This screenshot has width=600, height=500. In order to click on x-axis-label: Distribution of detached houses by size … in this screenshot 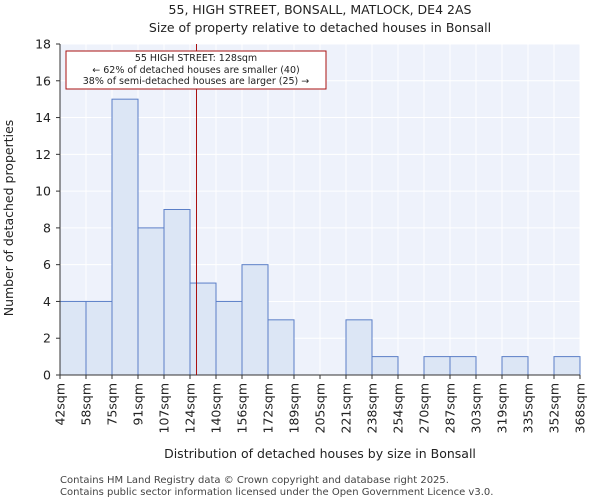, I will do `click(320, 453)`.